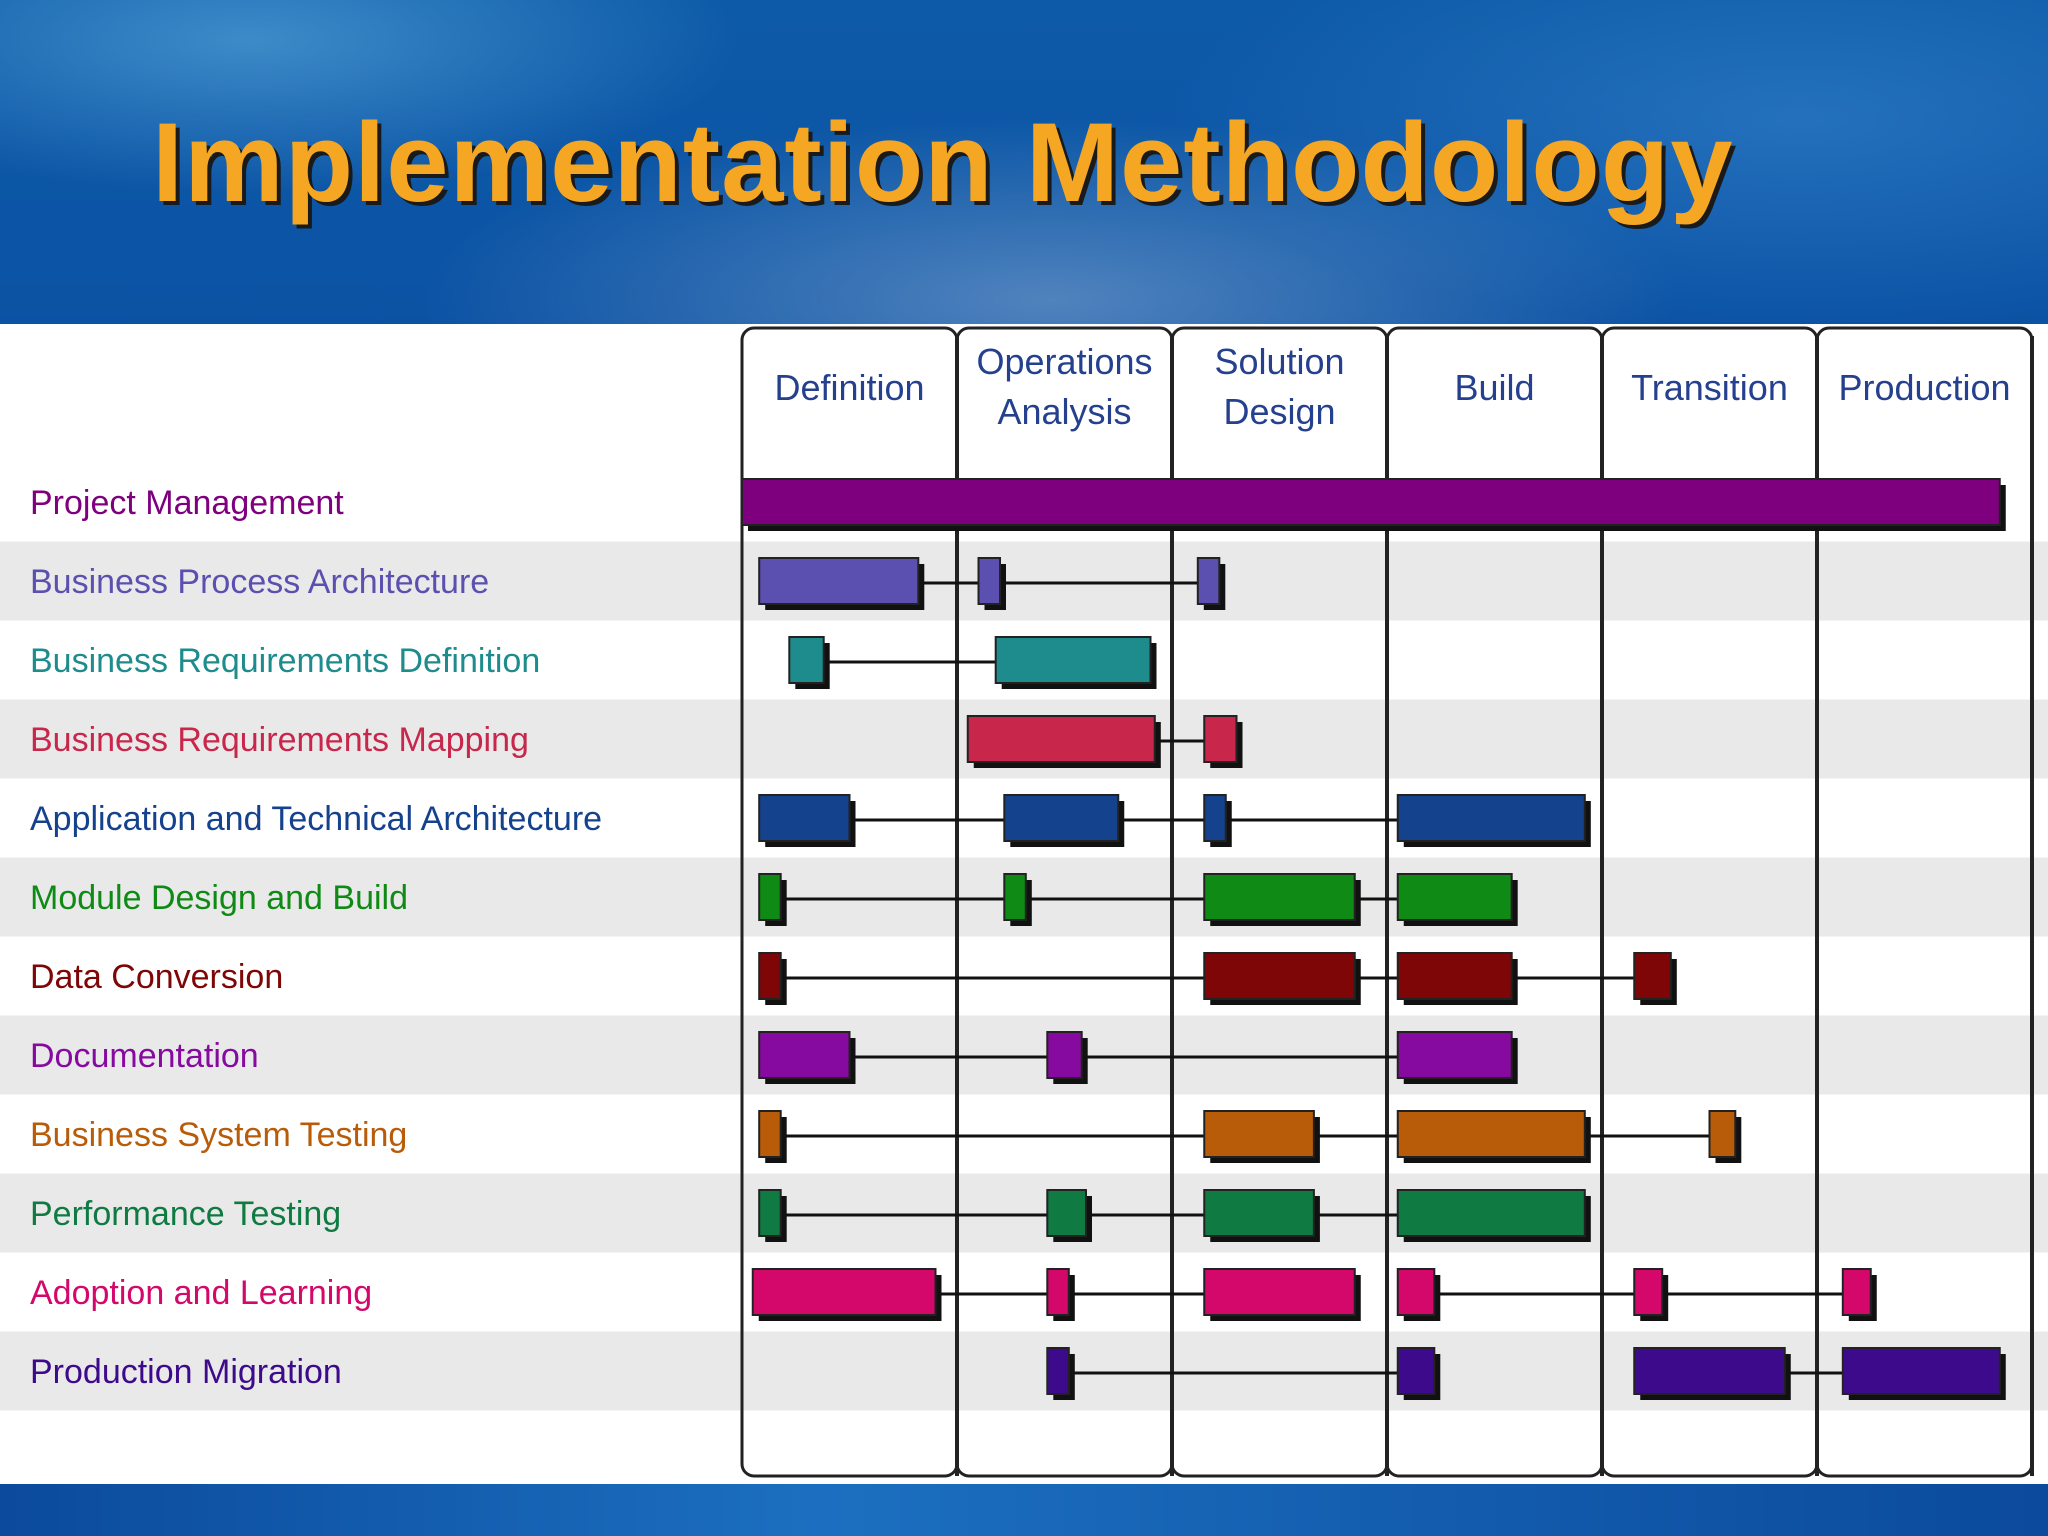  What do you see at coordinates (186, 1372) in the screenshot?
I see `row-label: Production Migration` at bounding box center [186, 1372].